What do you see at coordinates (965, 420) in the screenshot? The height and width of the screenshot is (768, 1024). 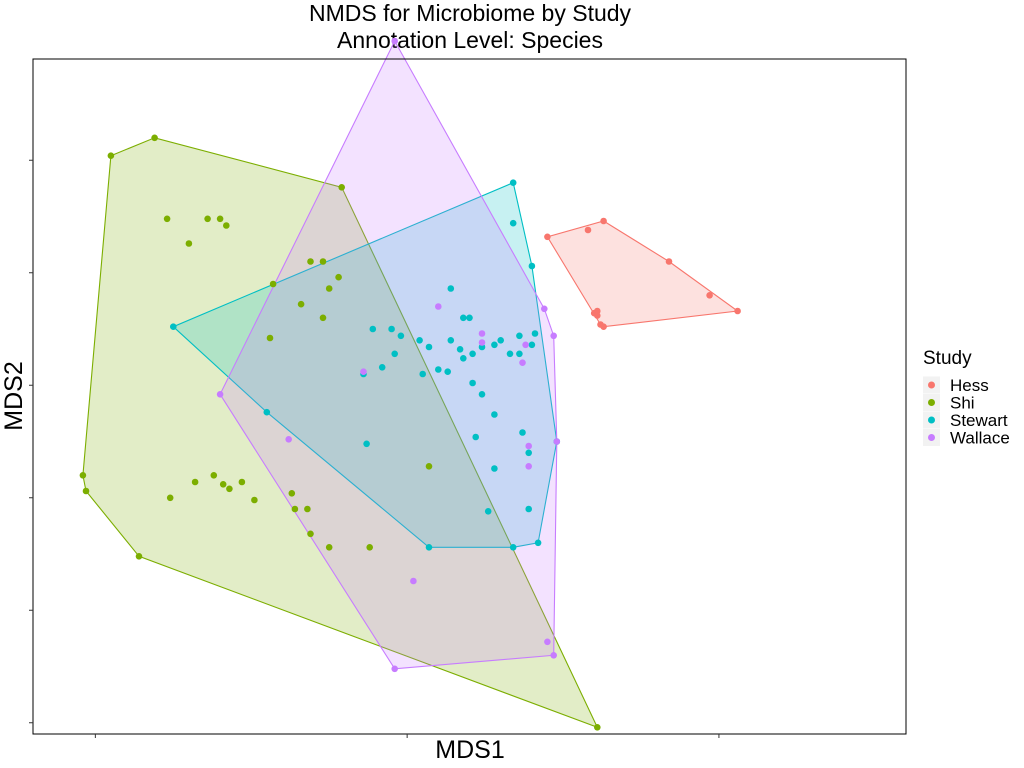 I see `legend-item-stewart: Stewart` at bounding box center [965, 420].